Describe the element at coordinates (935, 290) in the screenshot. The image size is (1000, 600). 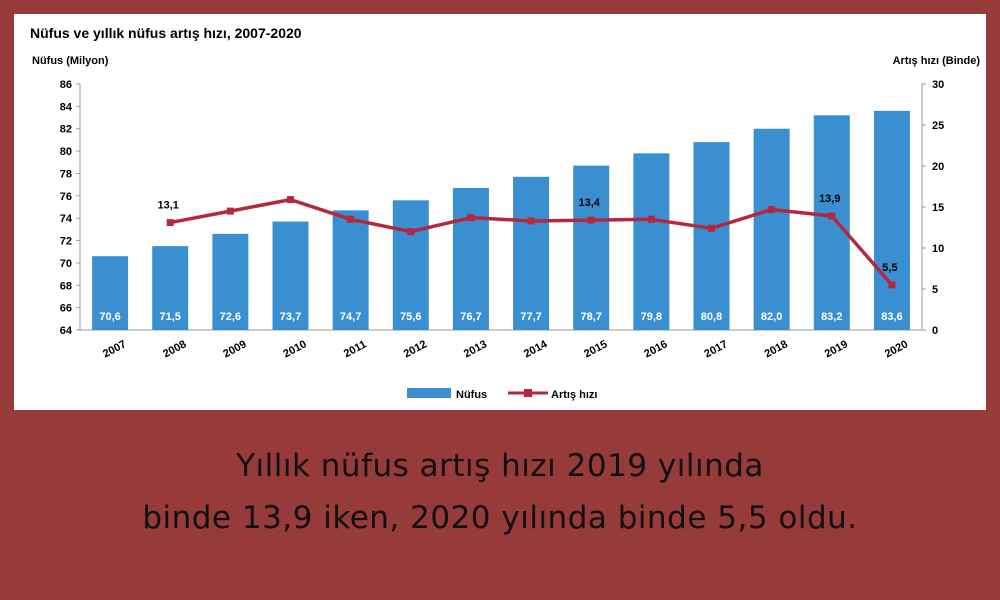
I see `right-tick-label: 5` at that location.